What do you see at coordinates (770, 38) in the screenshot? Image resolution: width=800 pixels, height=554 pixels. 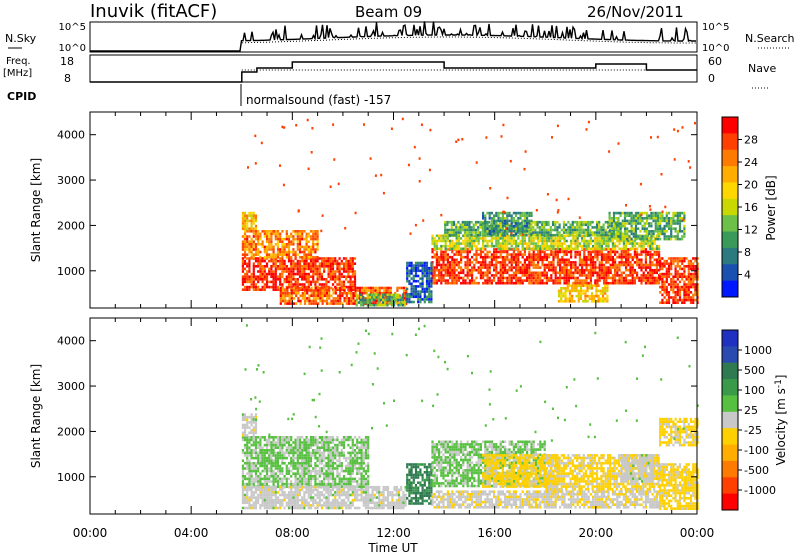 I see `nsearch-label: N.Search` at bounding box center [770, 38].